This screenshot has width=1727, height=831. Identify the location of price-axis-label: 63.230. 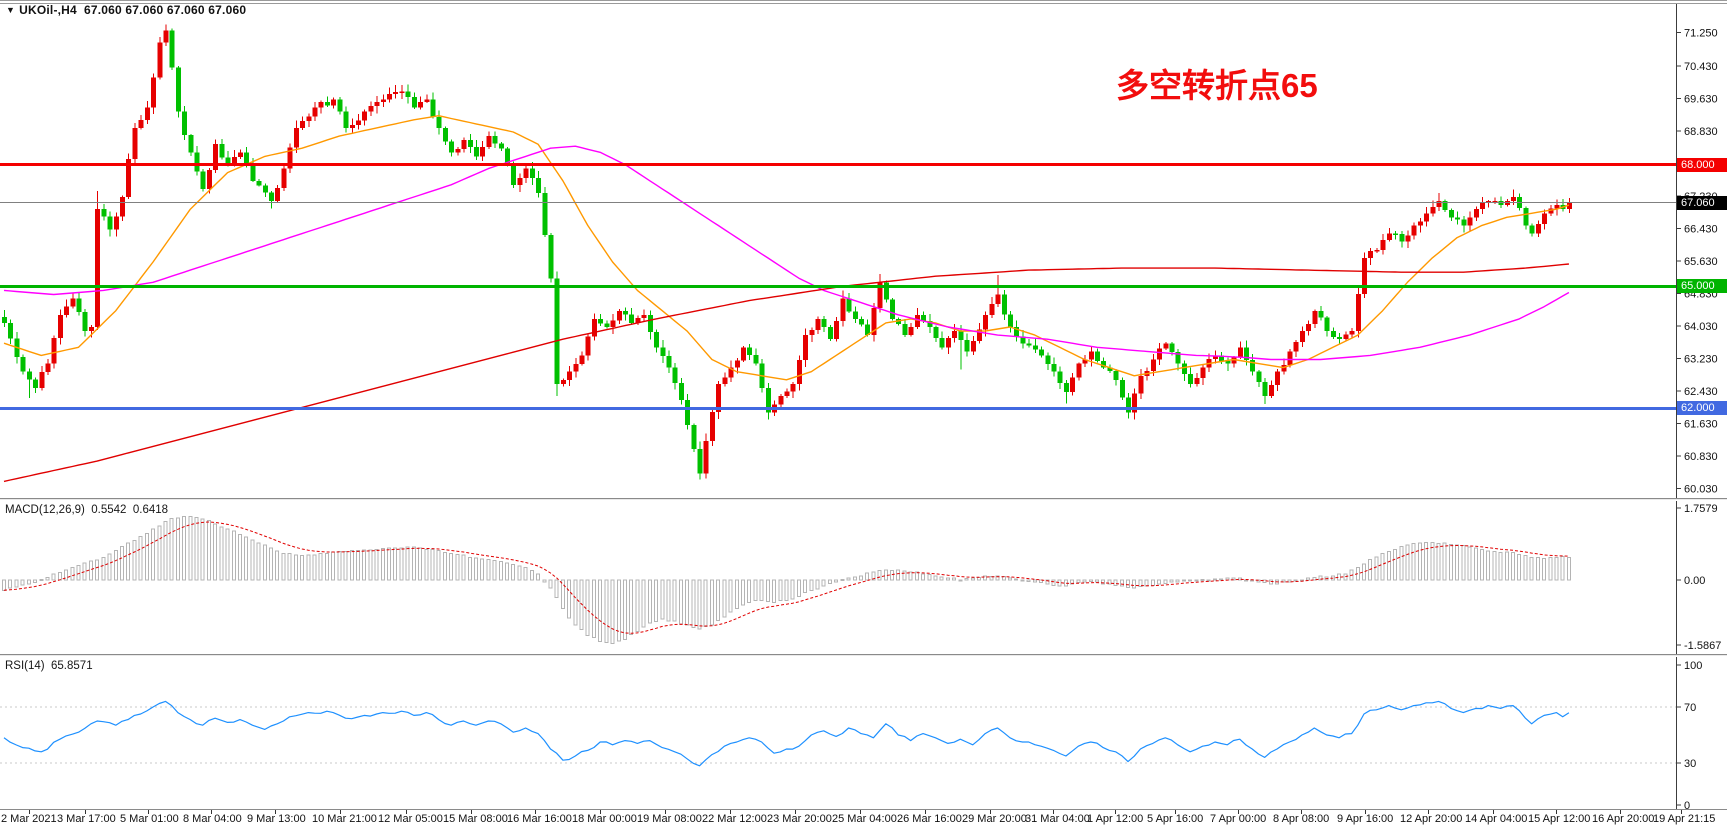
(1701, 359).